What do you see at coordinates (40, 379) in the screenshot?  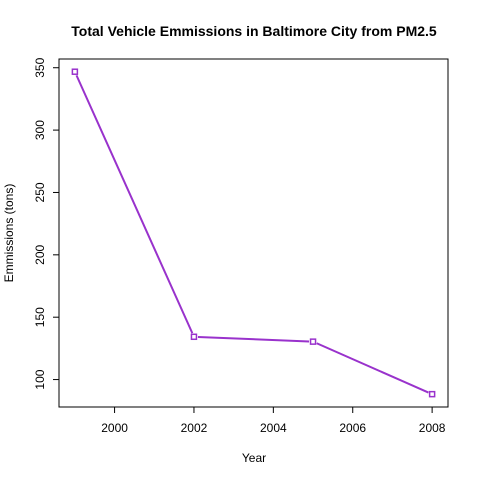 I see `y-tick-label: 100` at bounding box center [40, 379].